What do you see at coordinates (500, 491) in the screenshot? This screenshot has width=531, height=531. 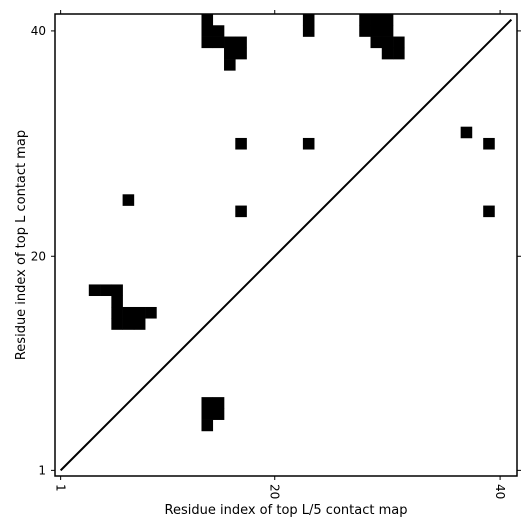 I see `x-tick-label: 40` at bounding box center [500, 491].